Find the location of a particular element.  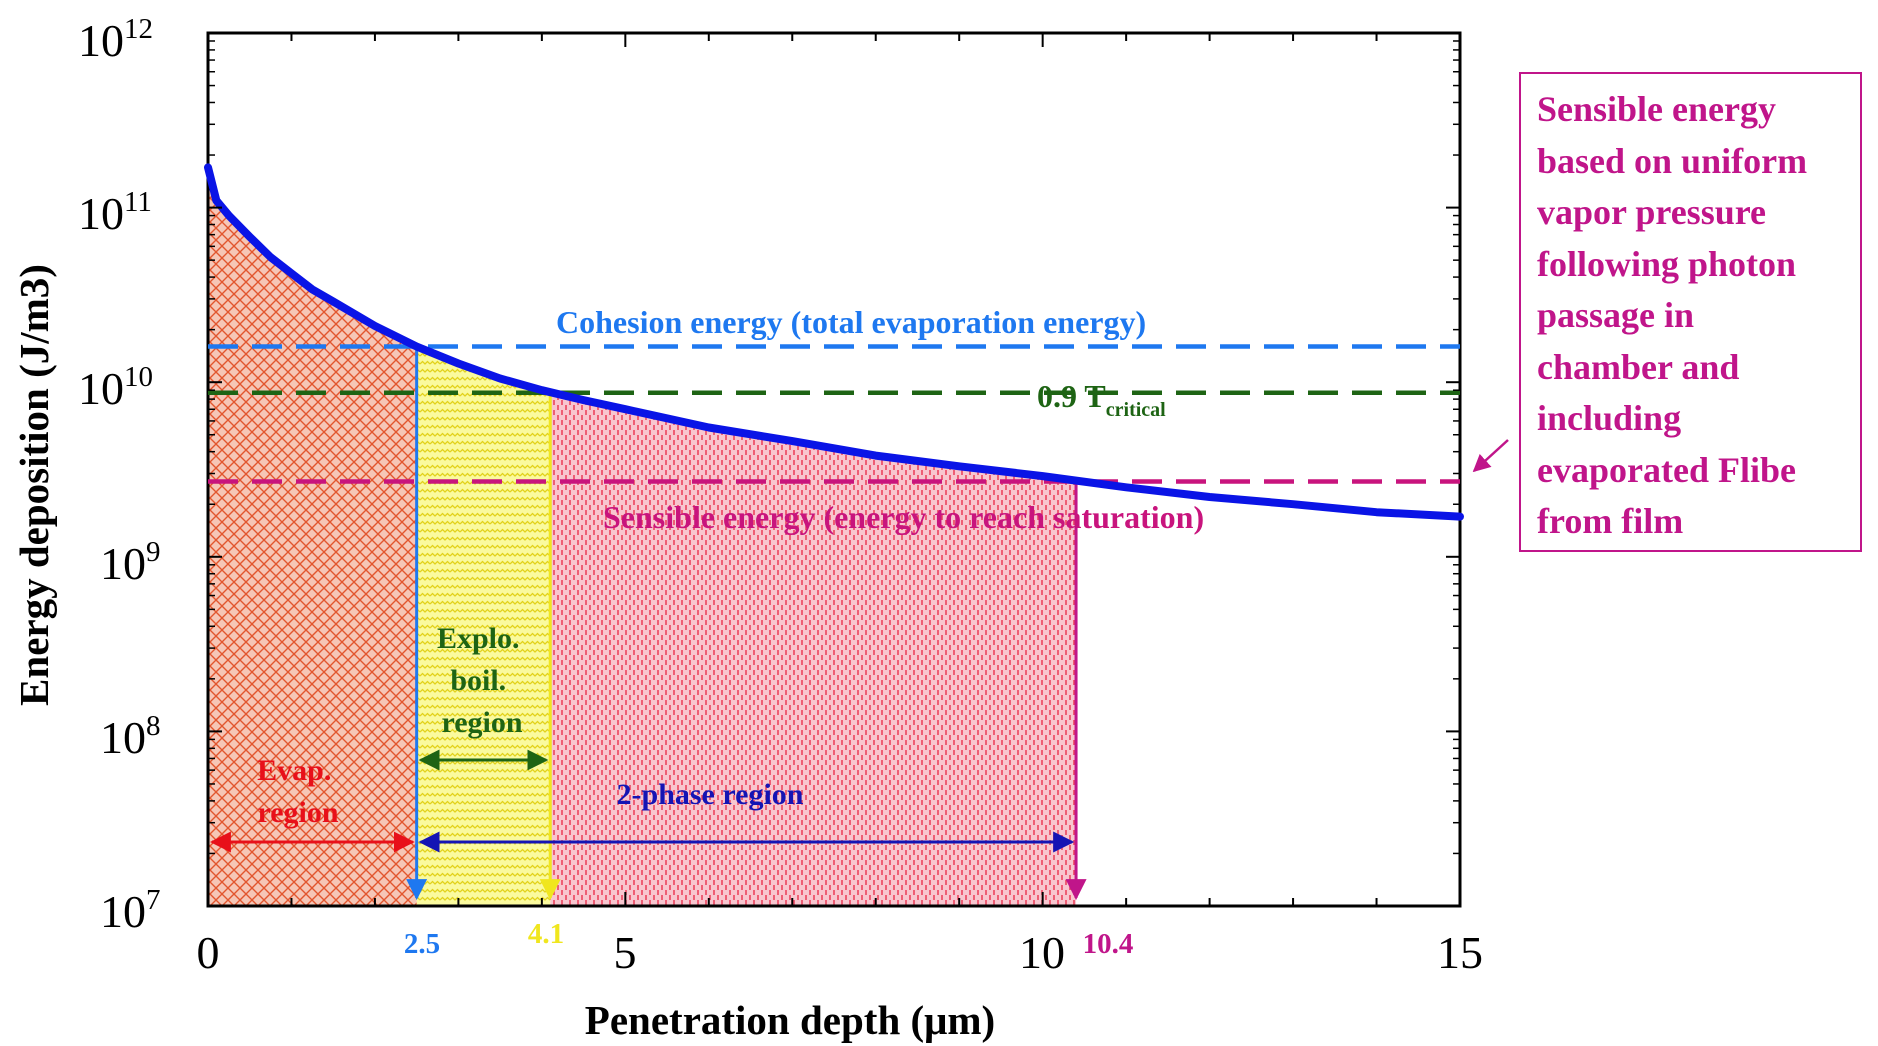

explosive-boiling-region-label: Explo. boil. region is located at coordinates (482, 680).